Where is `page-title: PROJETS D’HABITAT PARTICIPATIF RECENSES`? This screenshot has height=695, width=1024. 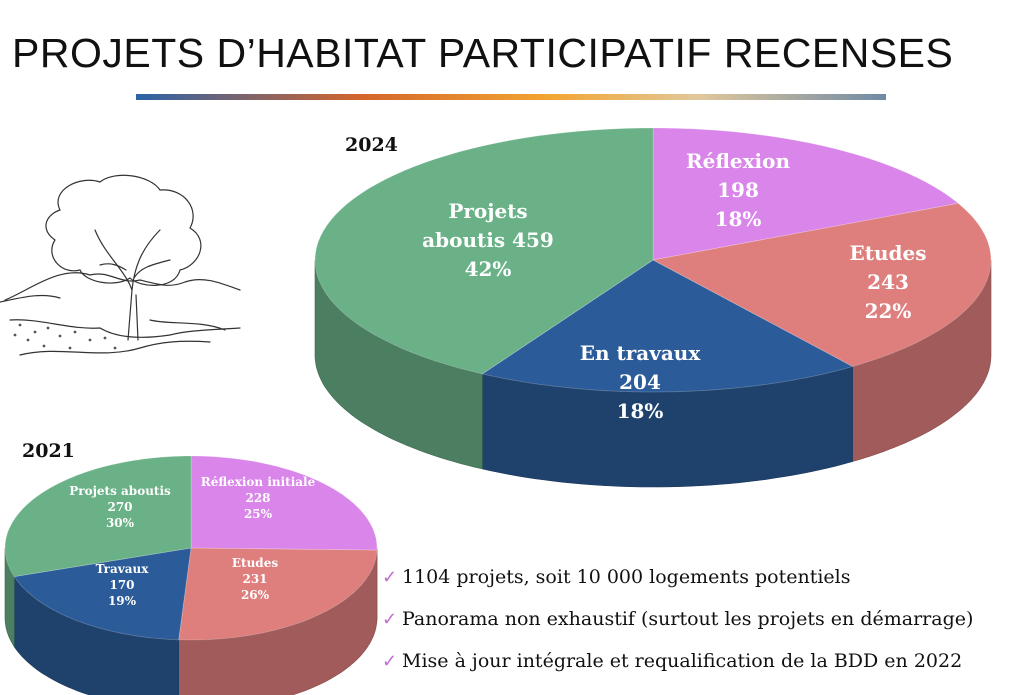
page-title: PROJETS D’HABITAT PARTICIPATIF RECENSES is located at coordinates (483, 53).